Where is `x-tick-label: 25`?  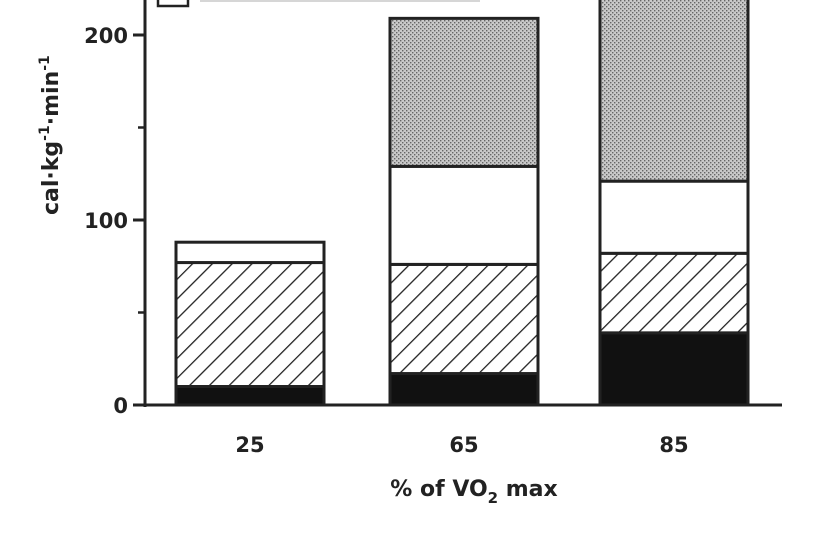 x-tick-label: 25 is located at coordinates (249, 445).